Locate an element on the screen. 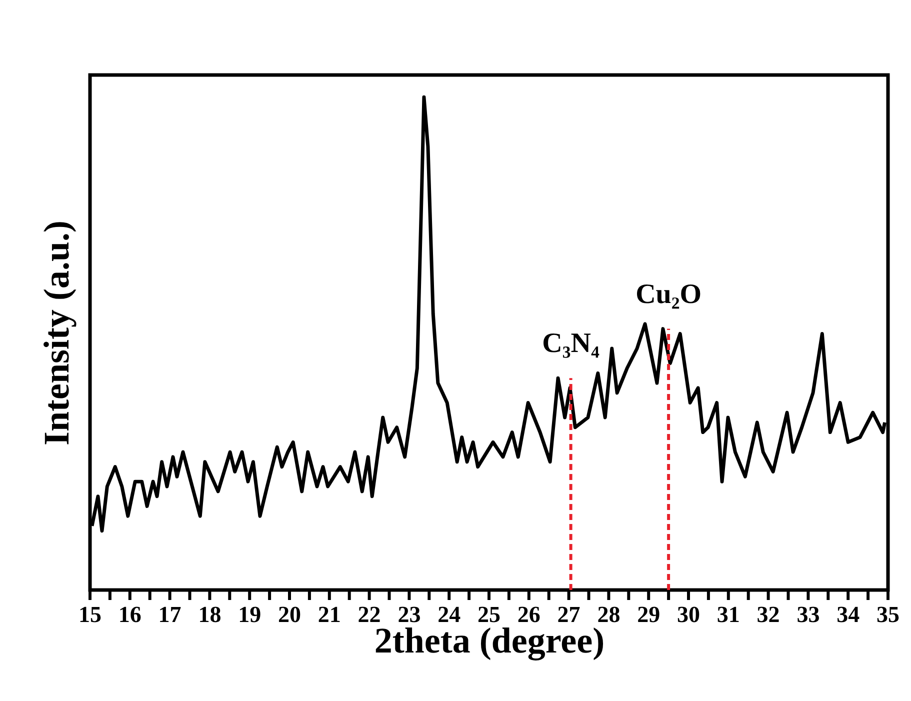 This screenshot has width=911, height=701. x-tick-label: 17 is located at coordinates (170, 614).